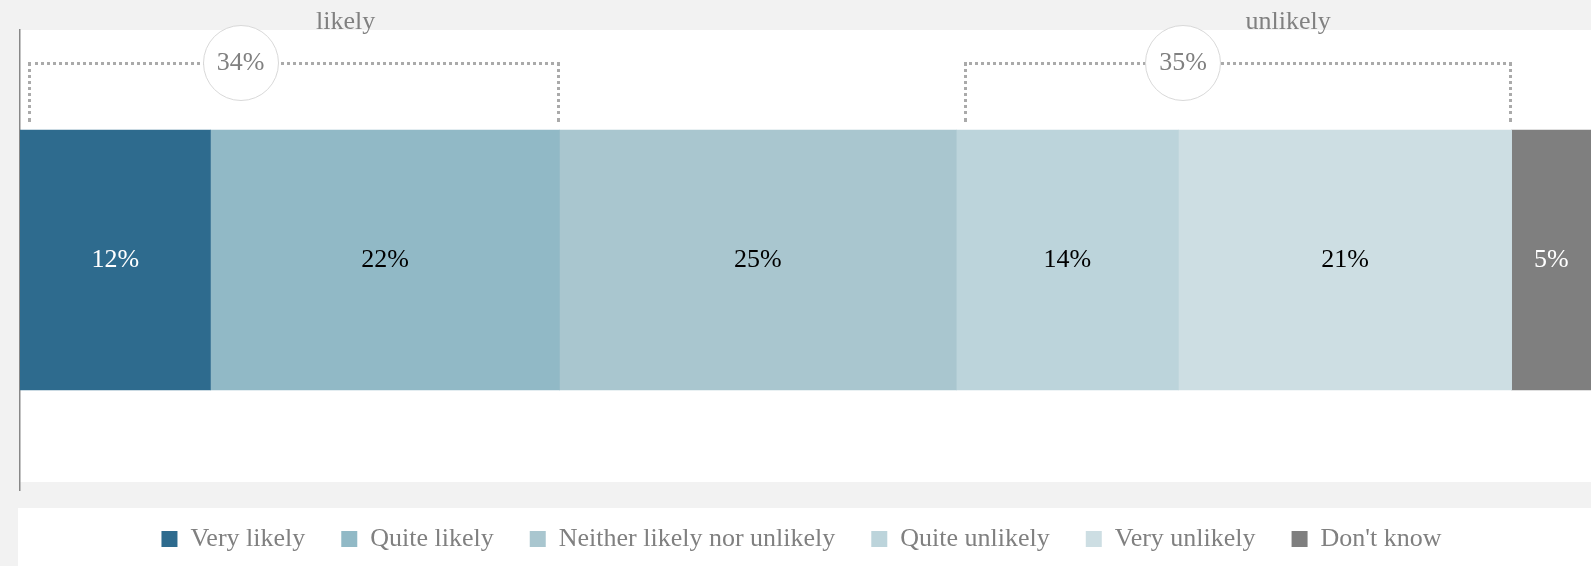  Describe the element at coordinates (346, 21) in the screenshot. I see `text: likely` at that location.